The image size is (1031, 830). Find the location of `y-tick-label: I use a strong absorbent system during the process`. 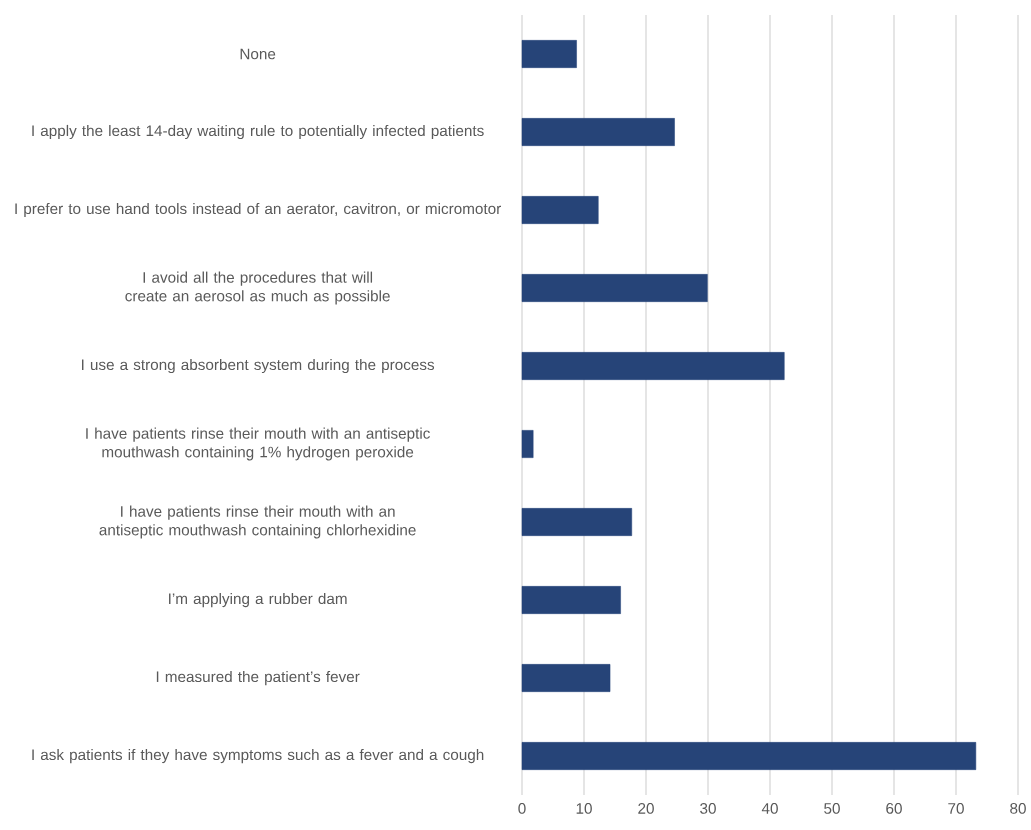

y-tick-label: I use a strong absorbent system during the process is located at coordinates (258, 366).